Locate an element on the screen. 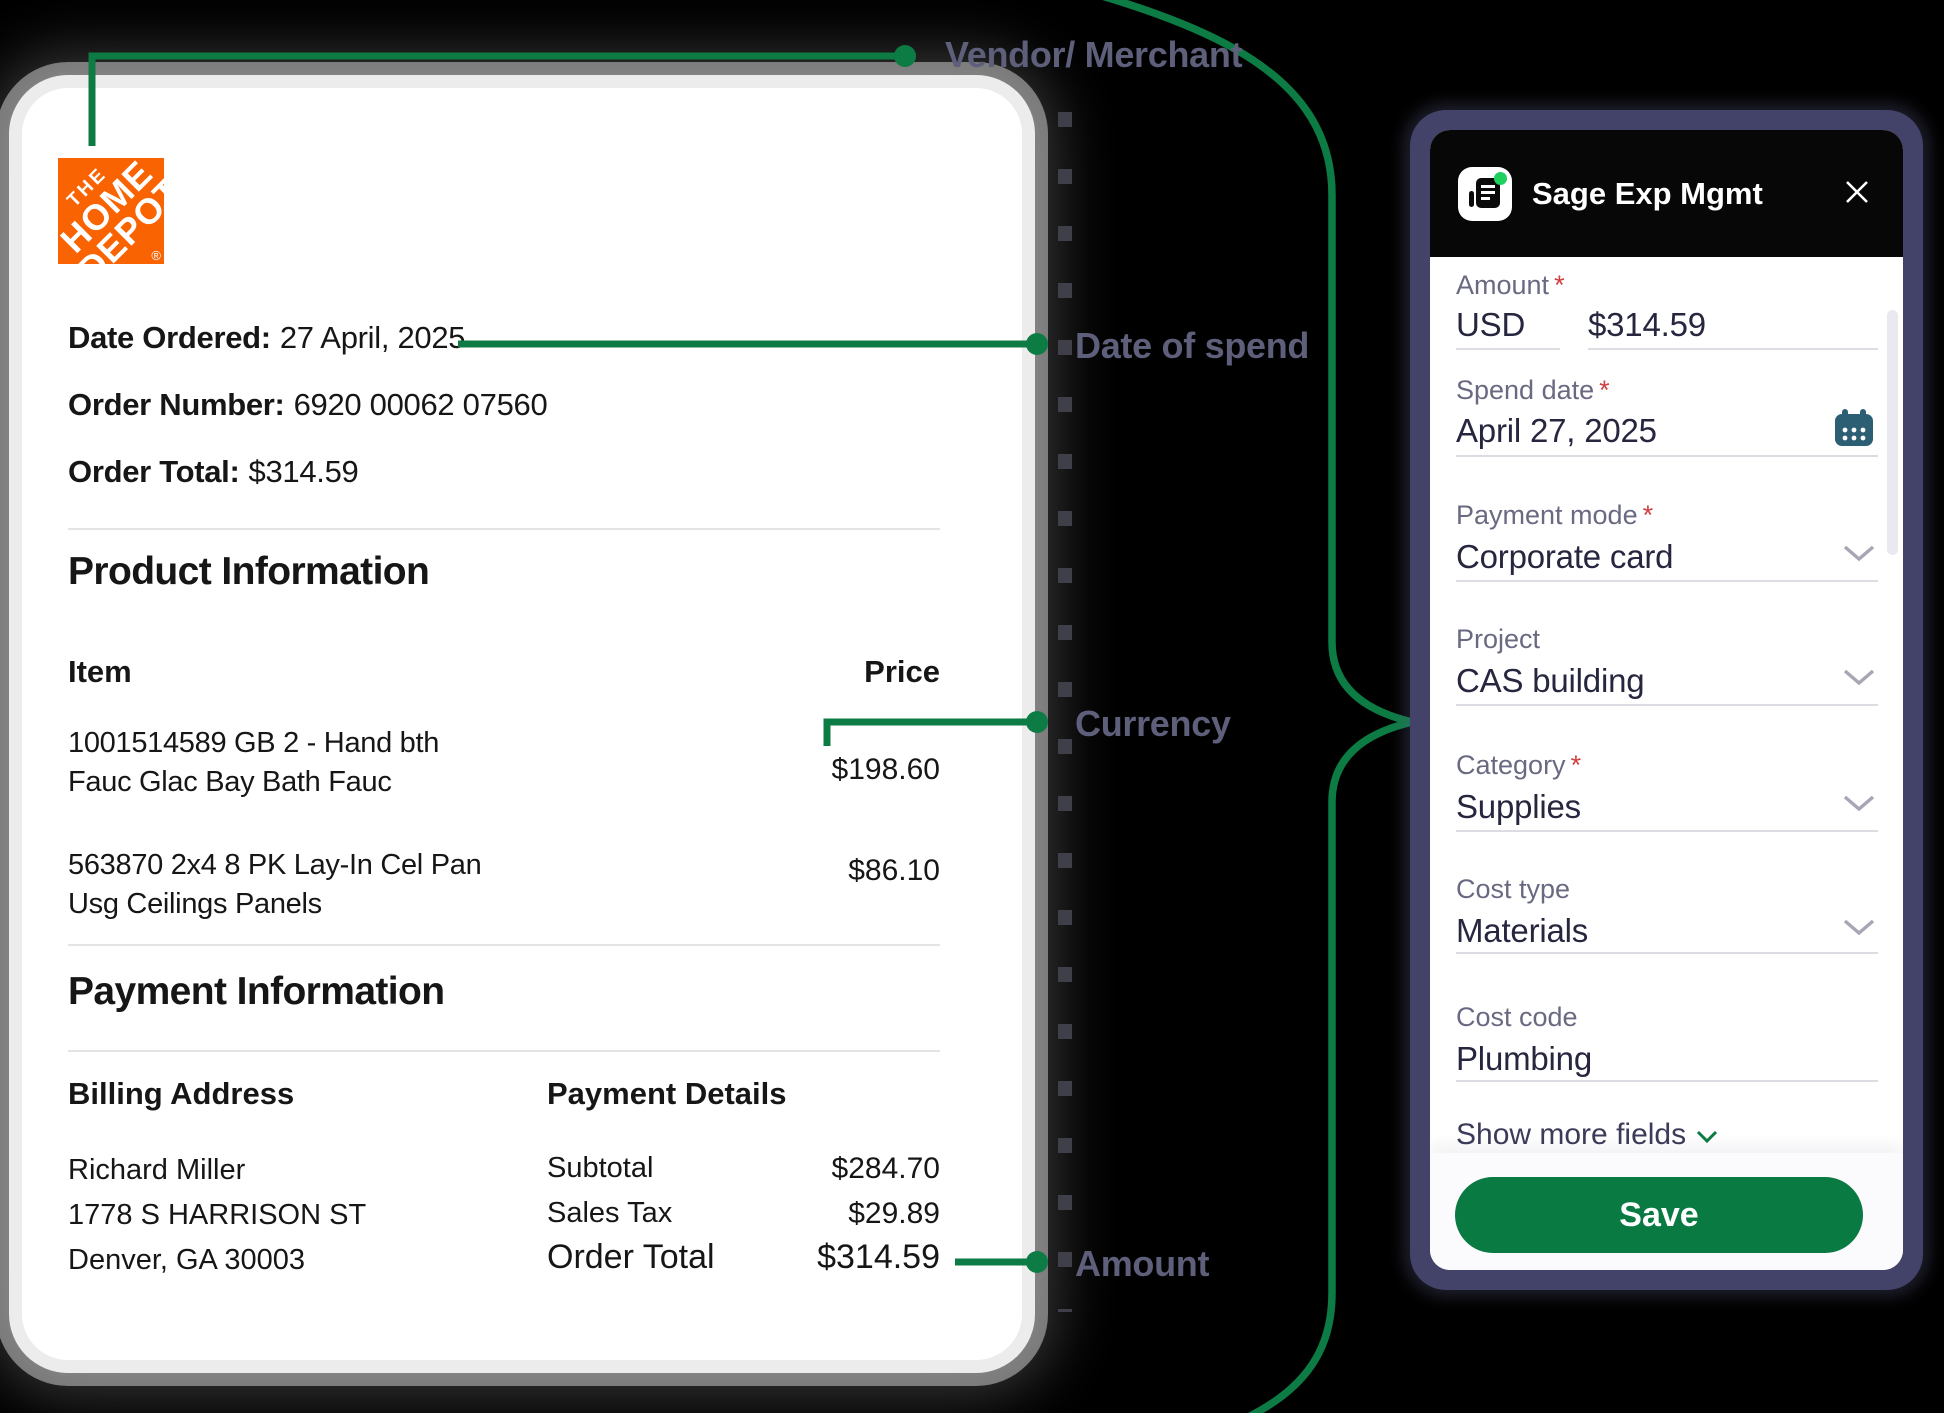 The image size is (1944, 1413). spend-date-input: April 27, 2025 is located at coordinates (1556, 430).